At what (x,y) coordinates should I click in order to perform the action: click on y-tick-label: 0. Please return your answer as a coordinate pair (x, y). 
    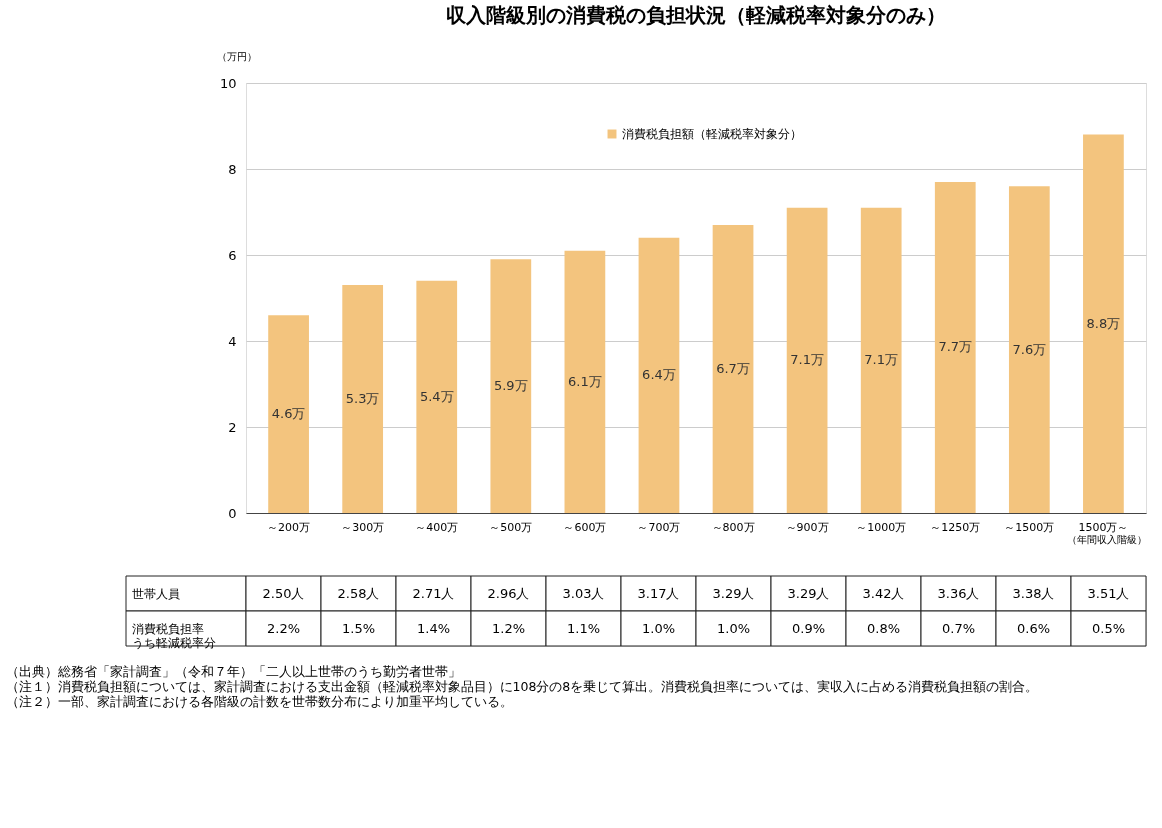
    Looking at the image, I should click on (232, 513).